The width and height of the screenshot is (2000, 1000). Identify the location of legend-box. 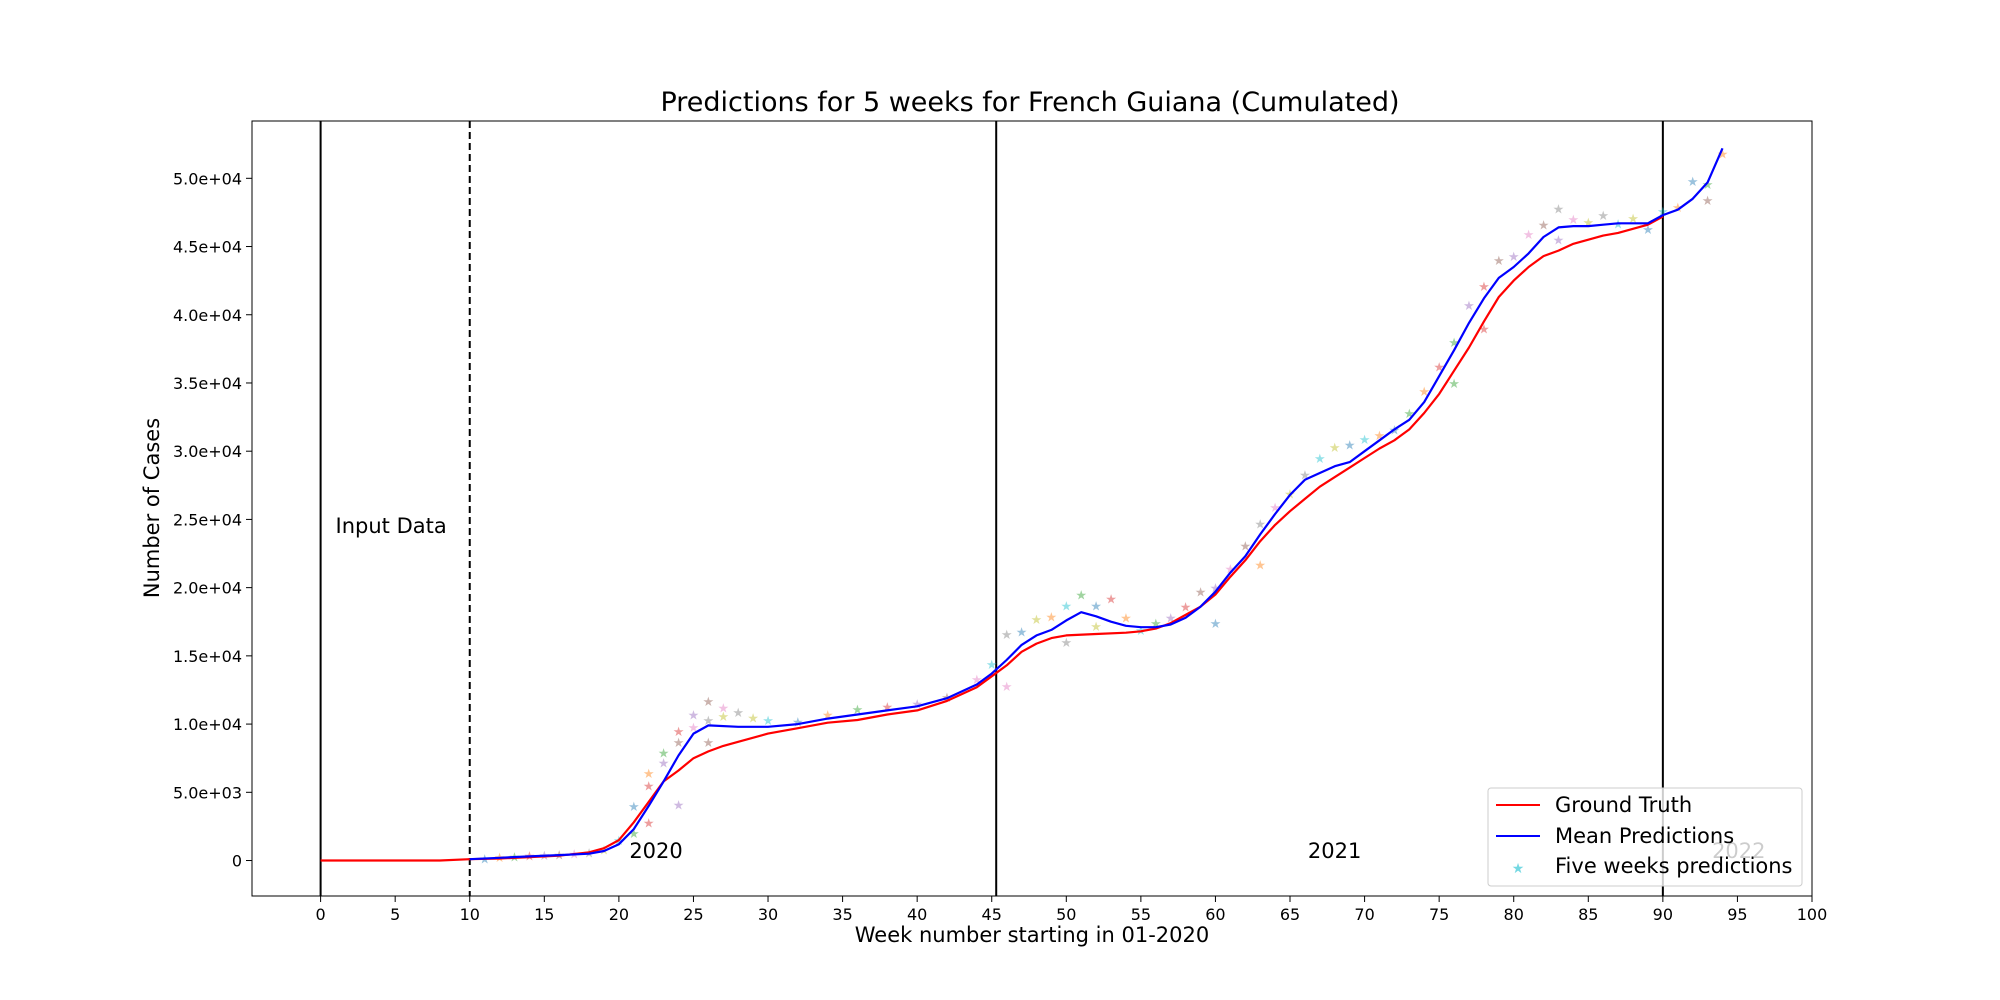
(1645, 837).